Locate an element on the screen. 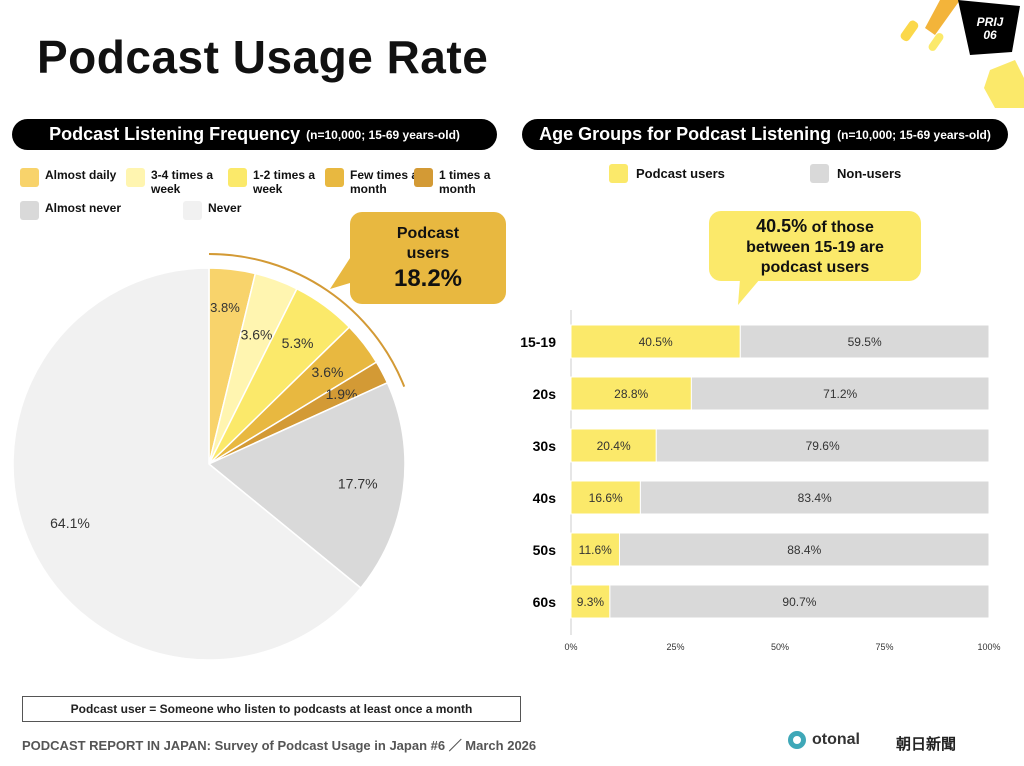  legend-item: Few times a month is located at coordinates (375, 182).